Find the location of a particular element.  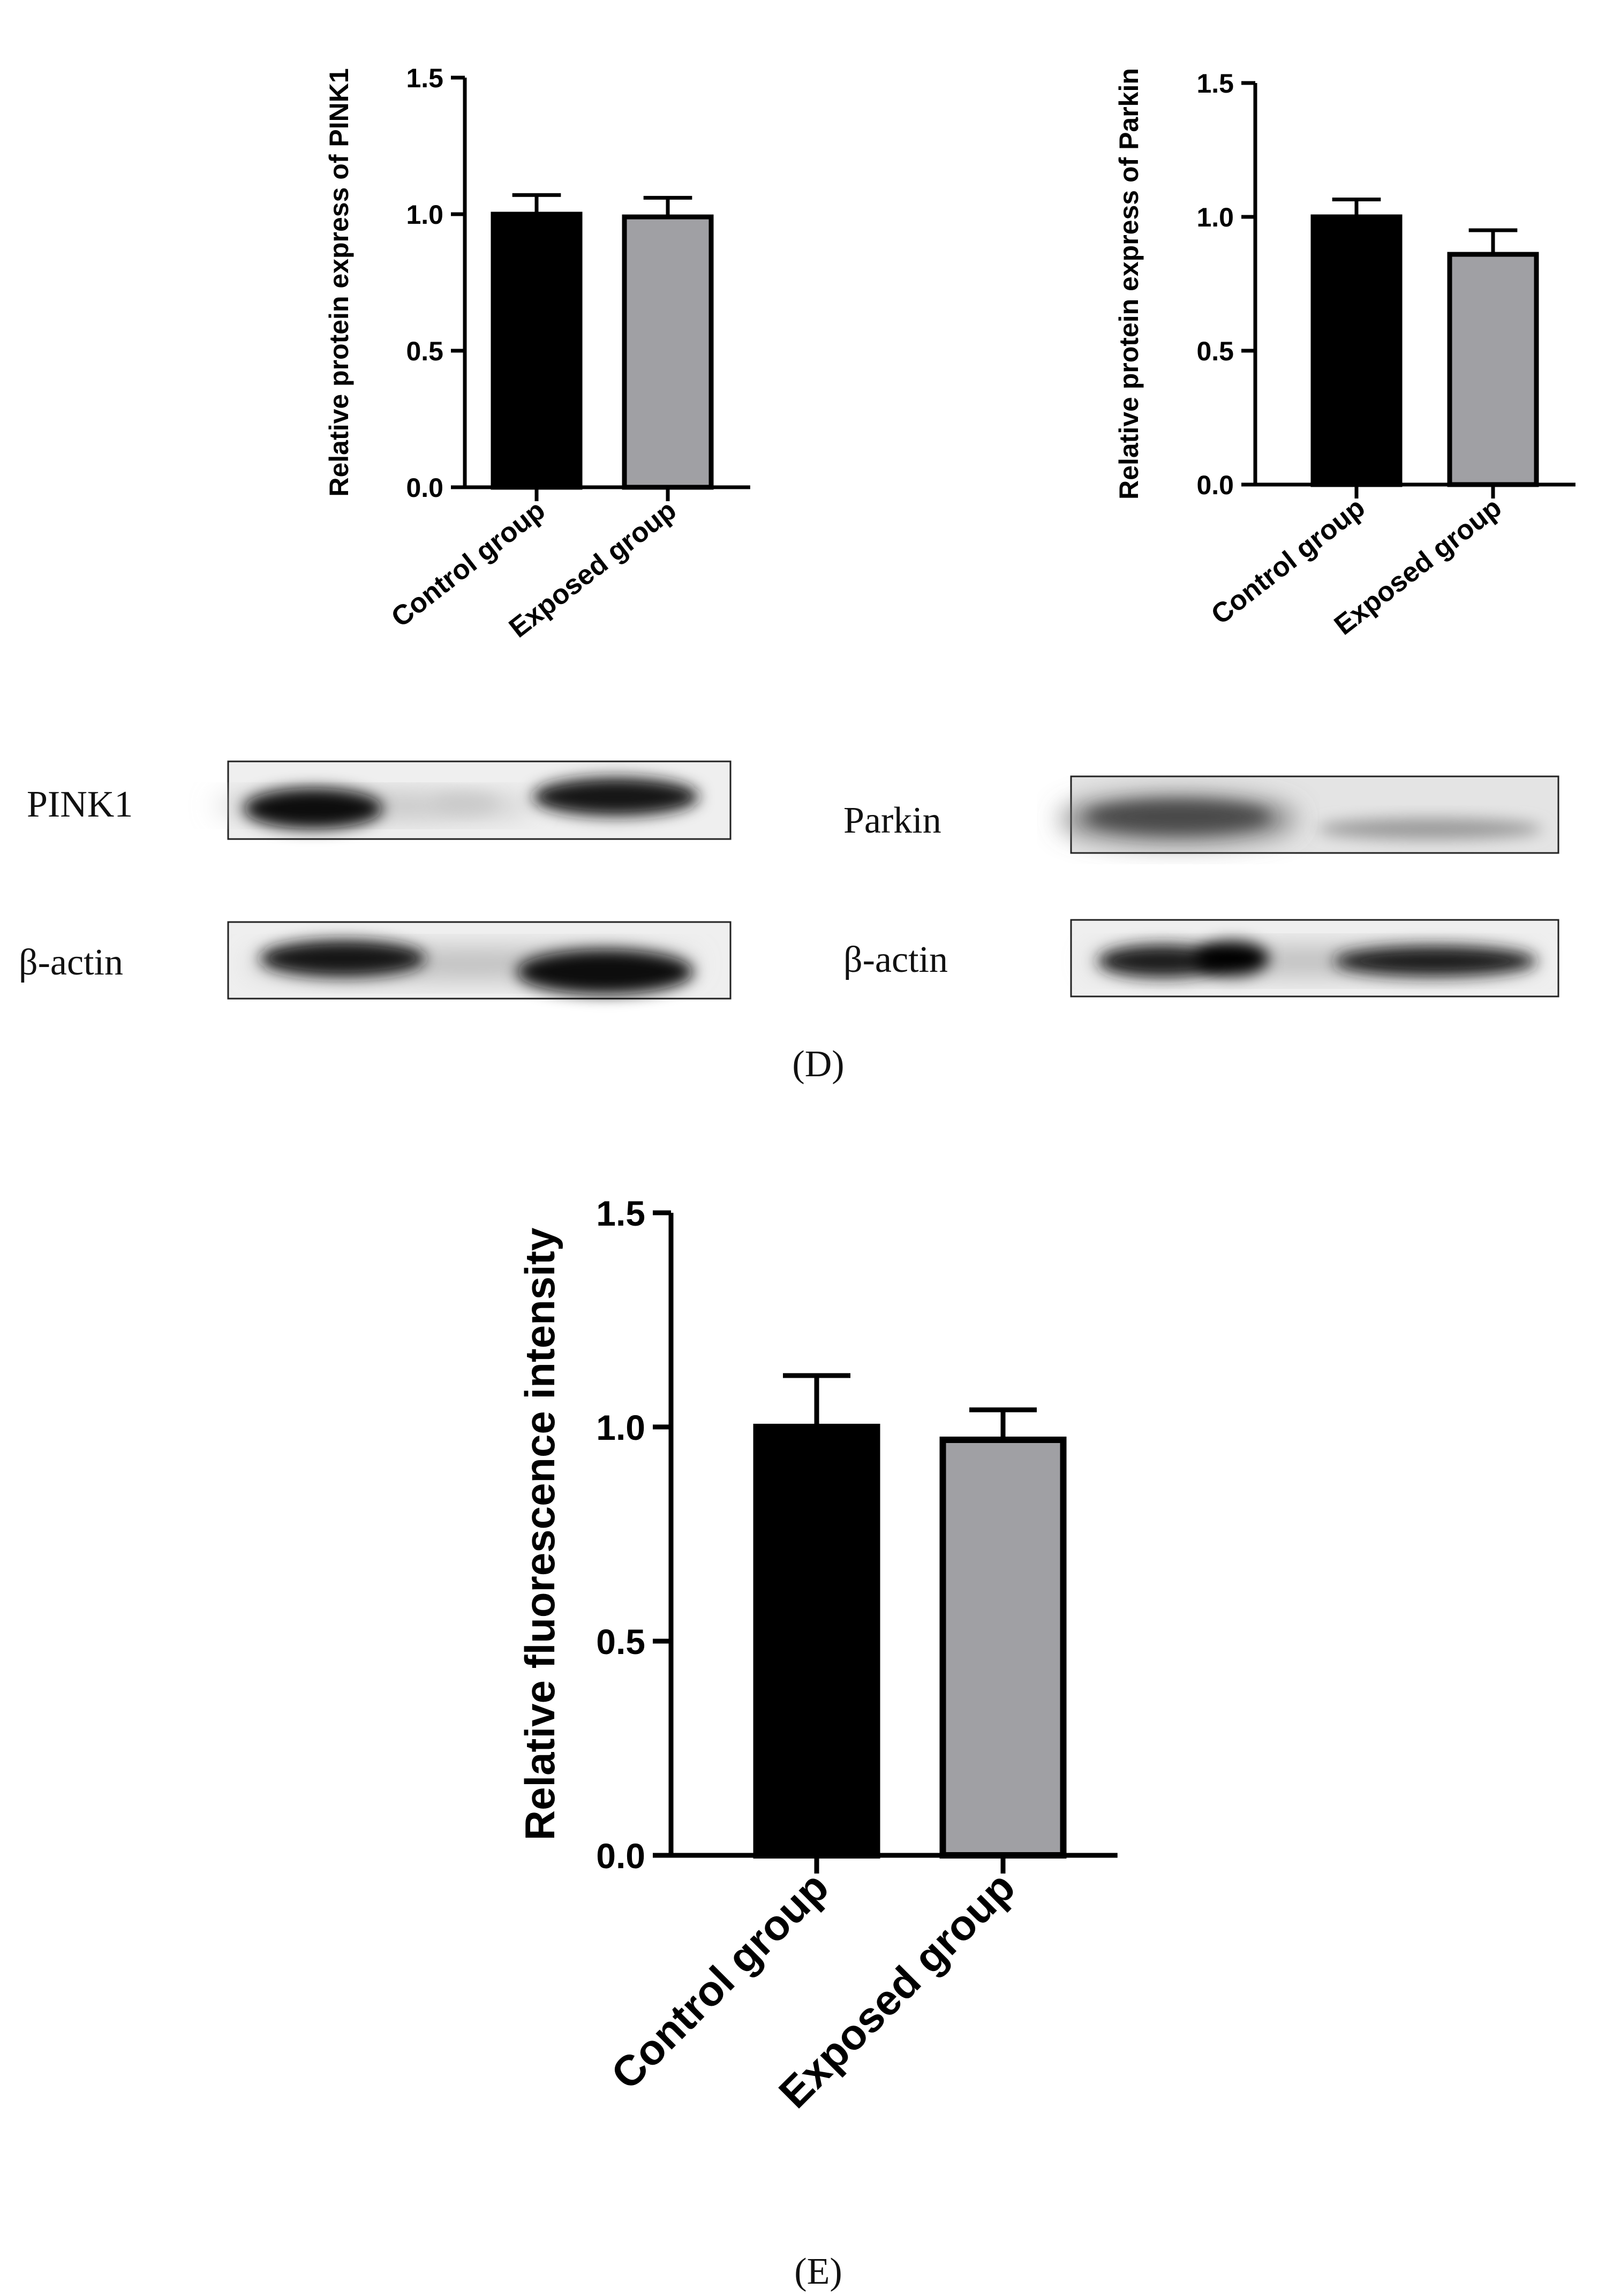

parkin-blot-image is located at coordinates (1309, 814).